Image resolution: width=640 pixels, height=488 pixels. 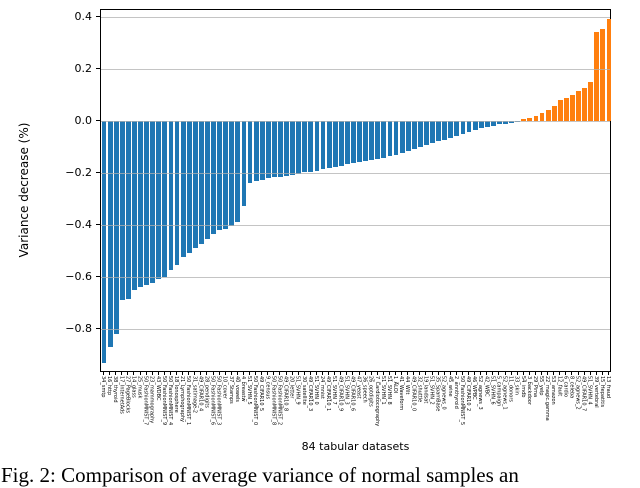 I want to click on x-category-label: 14_glass, so click(x=133, y=387).